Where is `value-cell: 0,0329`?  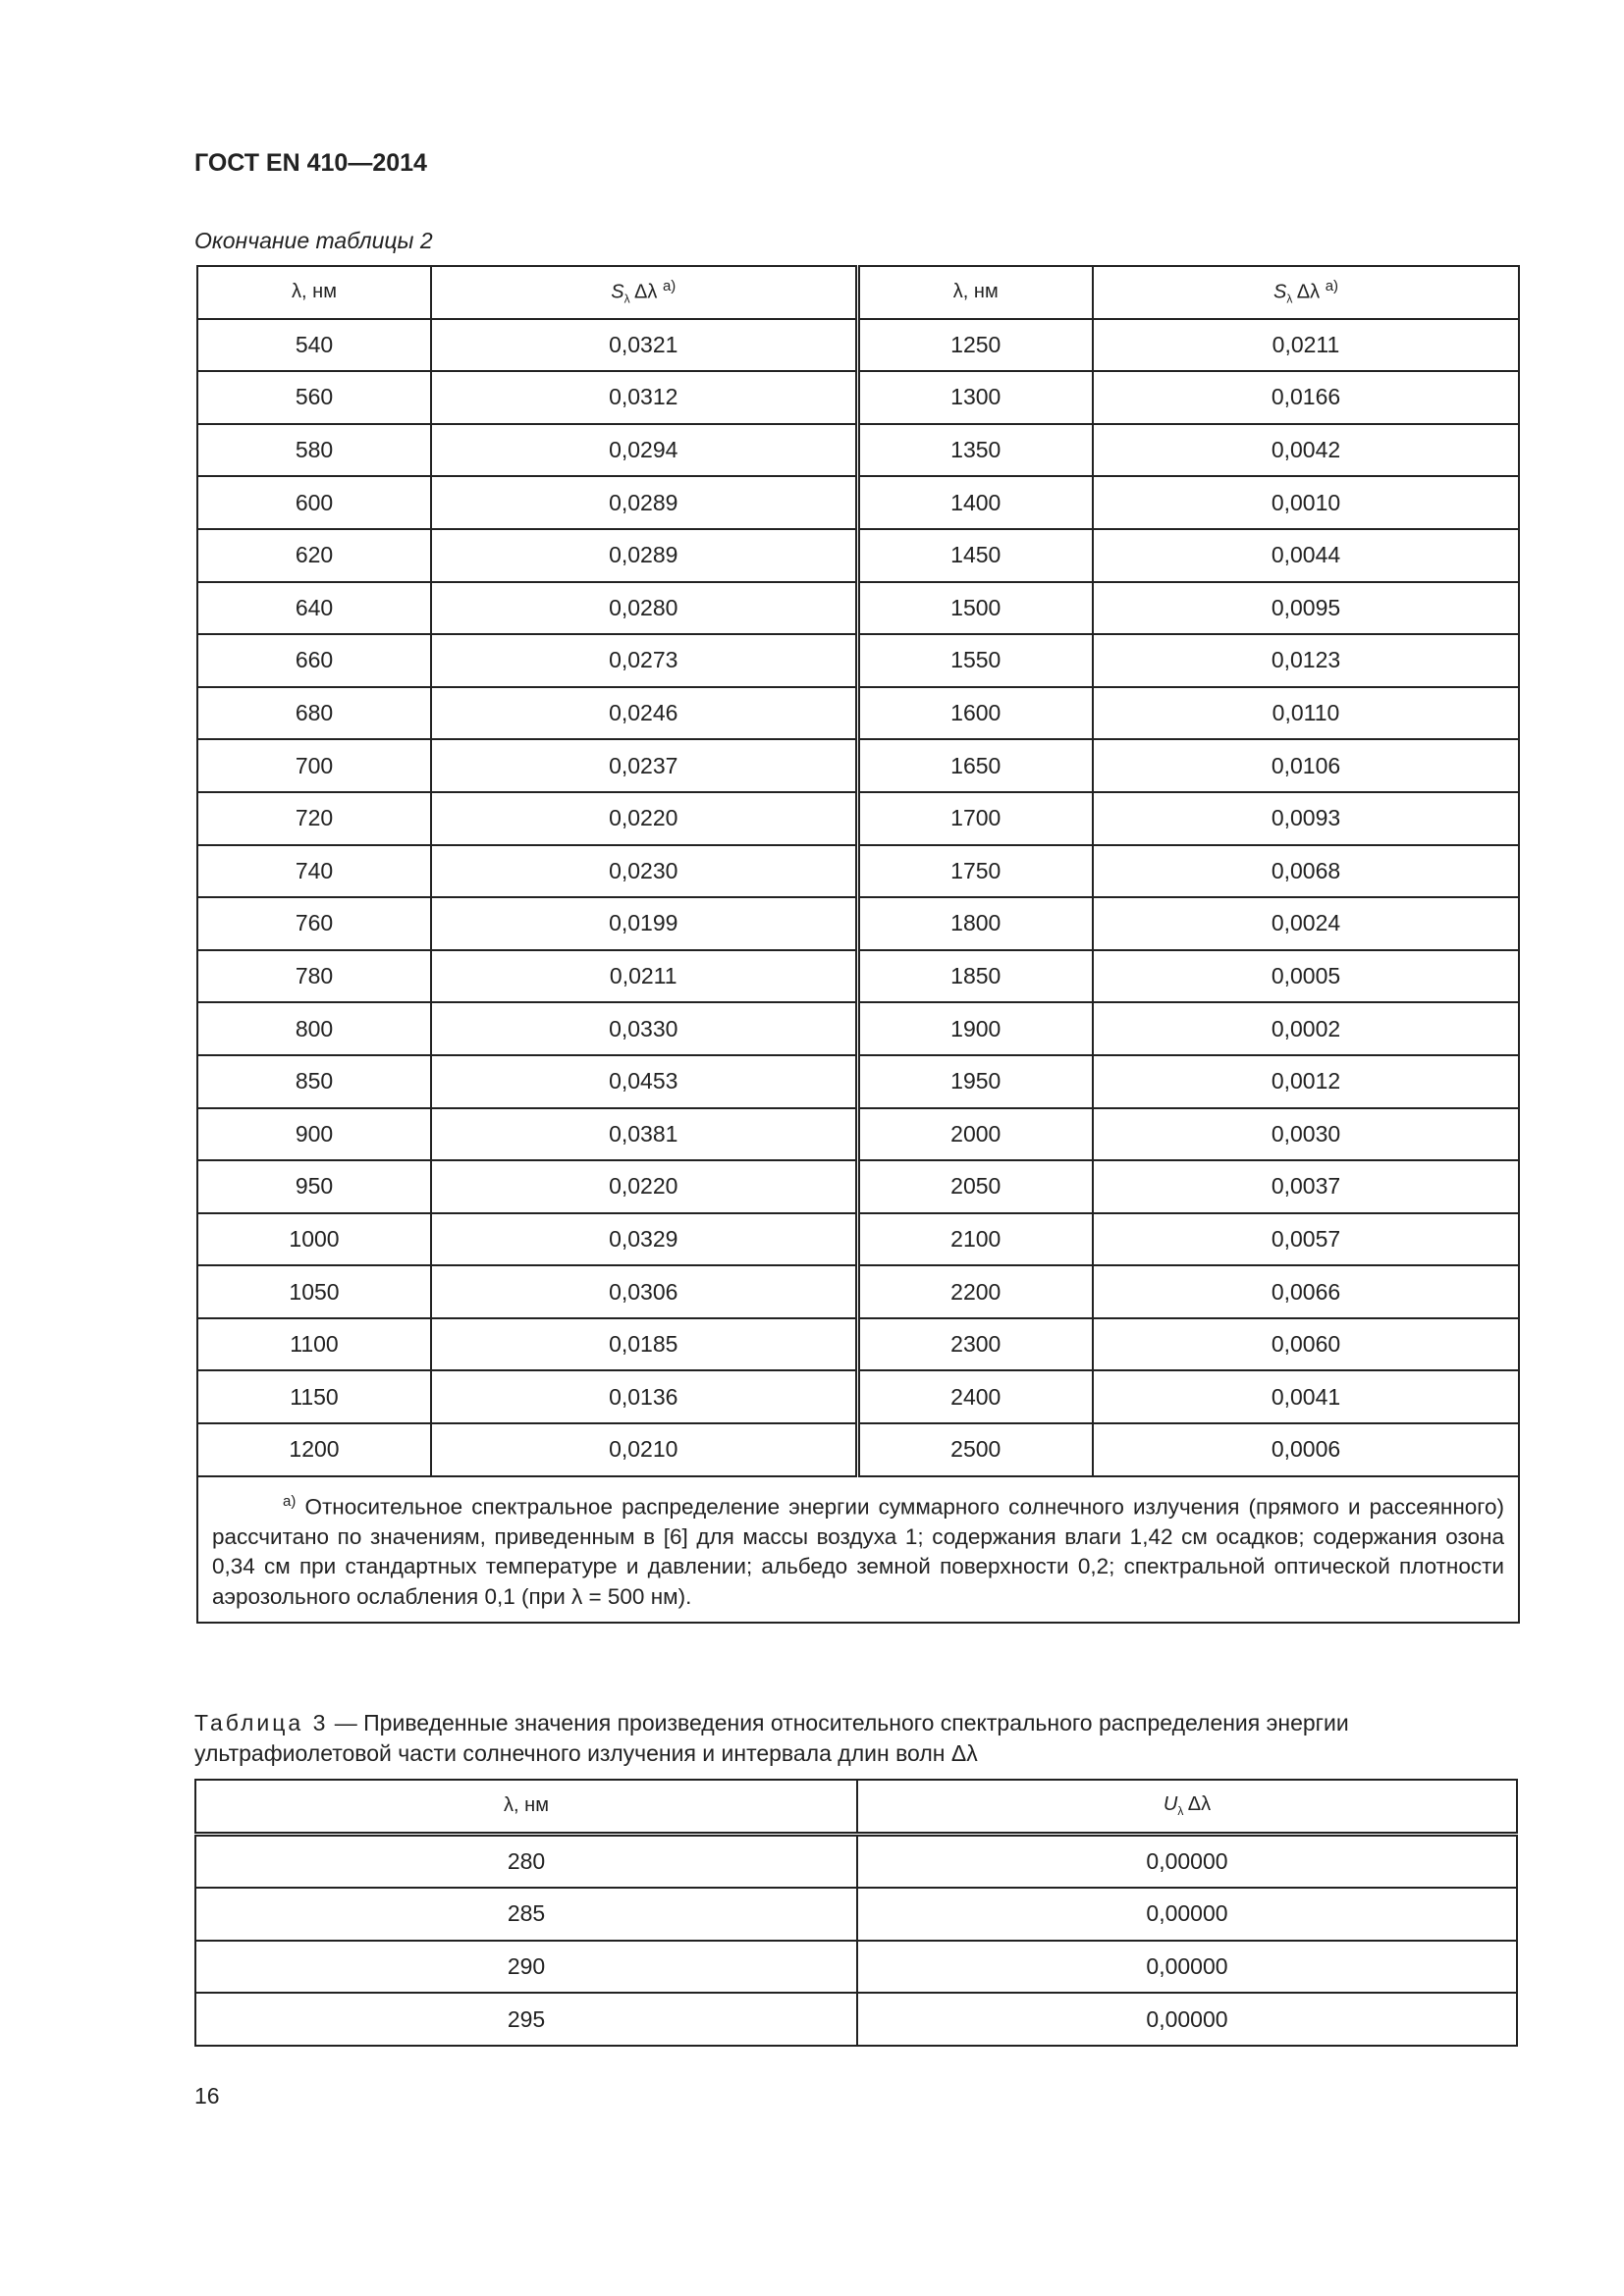
value-cell: 0,0329 is located at coordinates (645, 1239).